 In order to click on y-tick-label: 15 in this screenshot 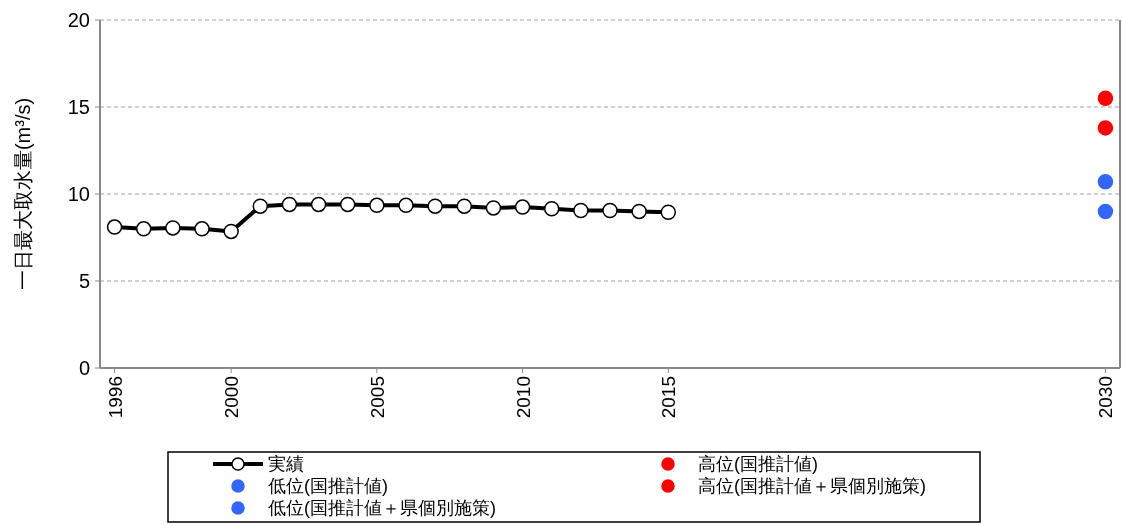, I will do `click(78, 107)`.